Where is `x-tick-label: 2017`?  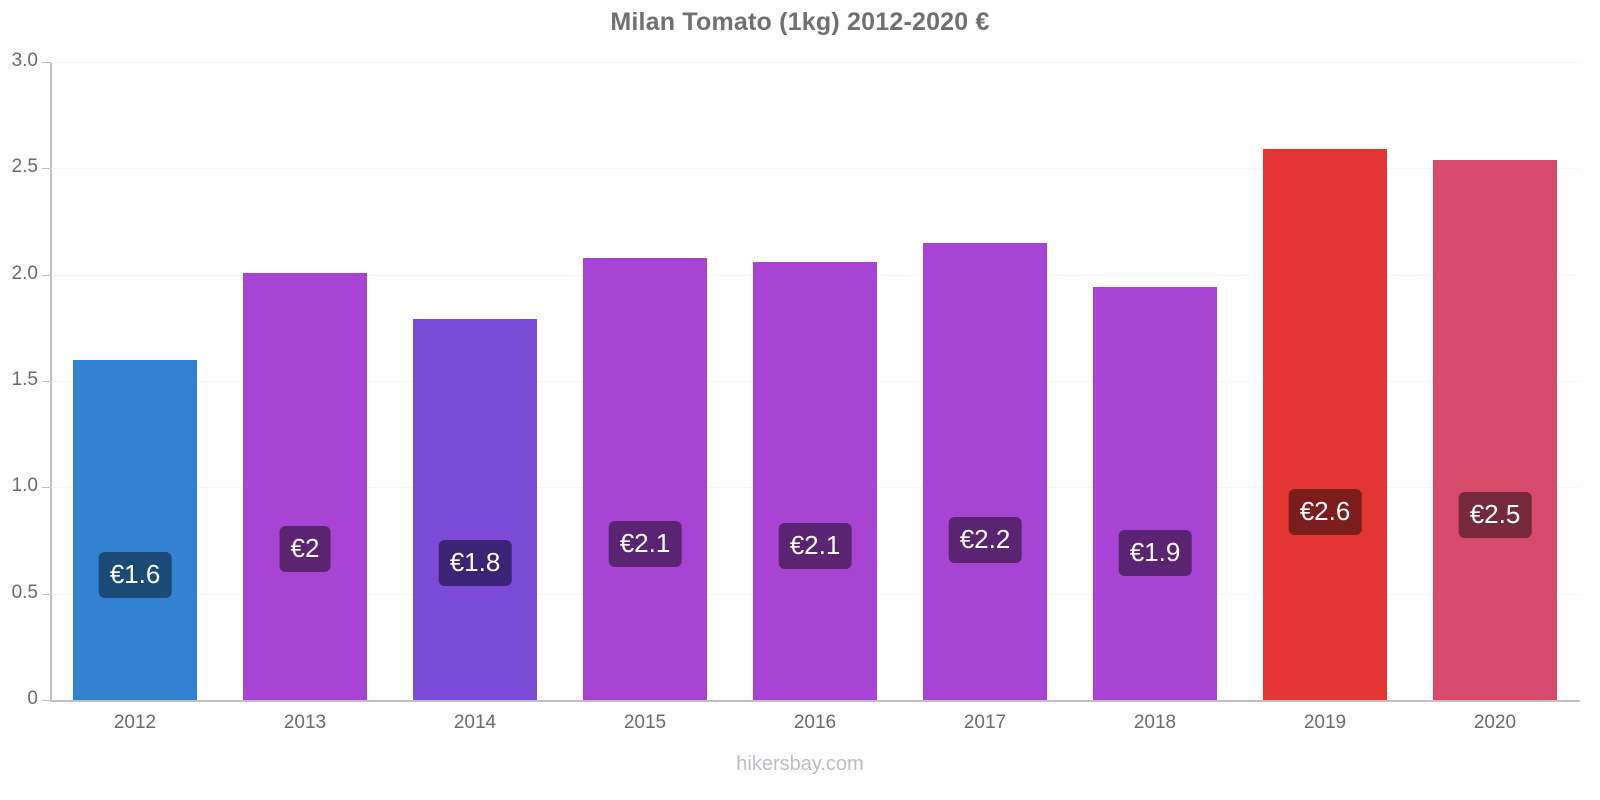 x-tick-label: 2017 is located at coordinates (985, 722).